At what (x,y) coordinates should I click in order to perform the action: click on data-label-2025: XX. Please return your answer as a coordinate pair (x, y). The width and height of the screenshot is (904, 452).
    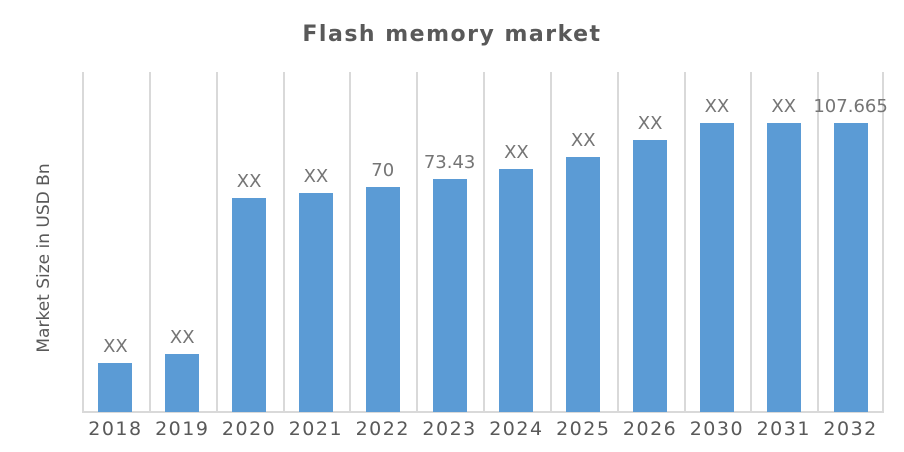
    Looking at the image, I should click on (583, 140).